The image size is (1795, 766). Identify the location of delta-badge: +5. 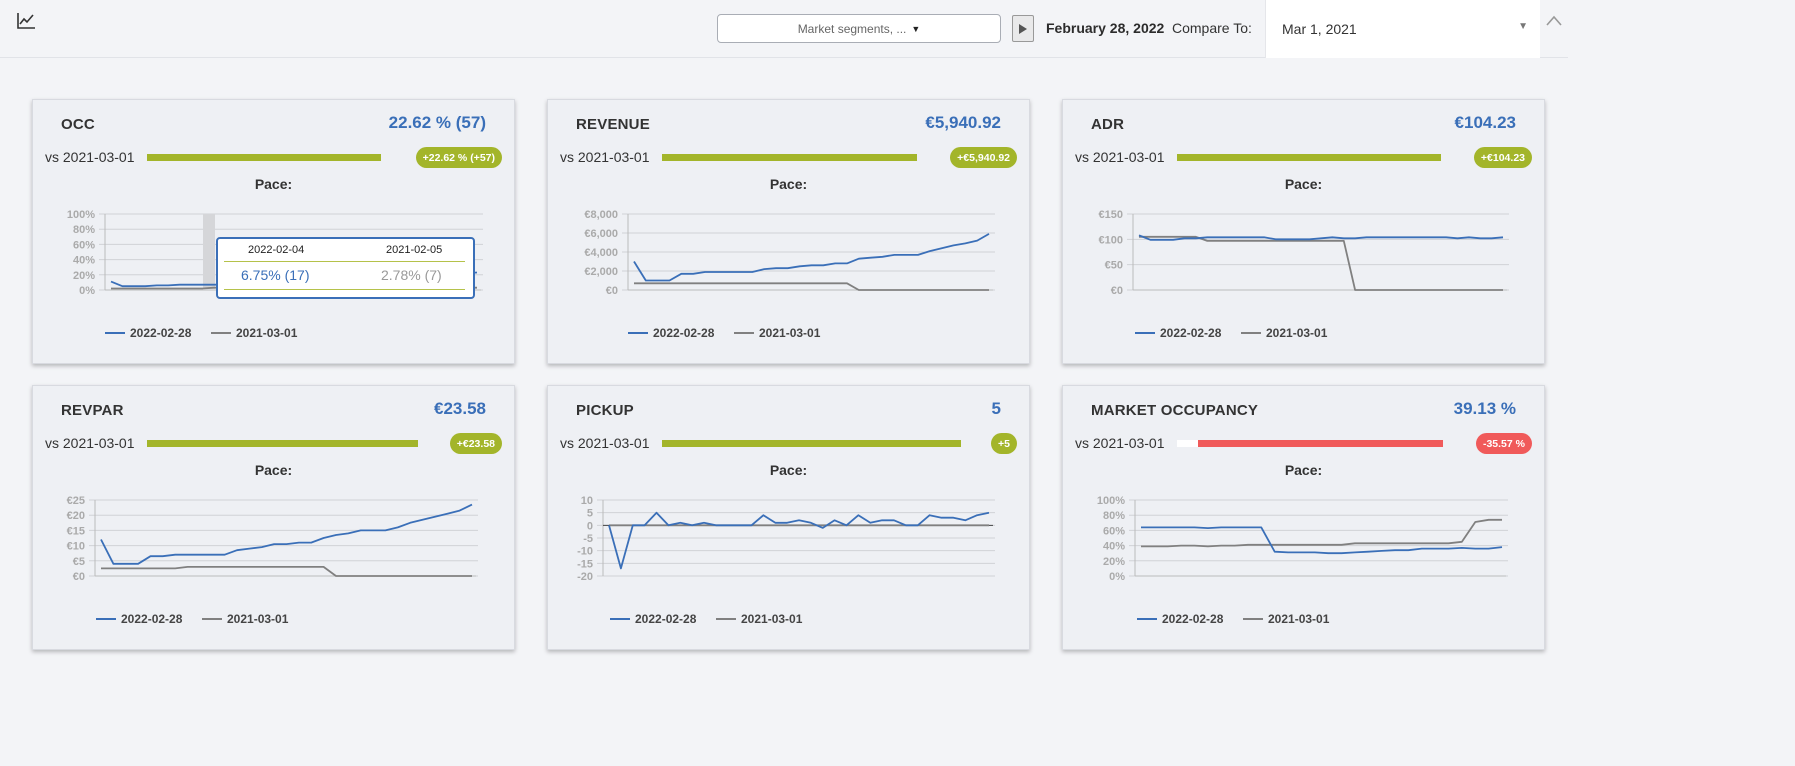
(1004, 443).